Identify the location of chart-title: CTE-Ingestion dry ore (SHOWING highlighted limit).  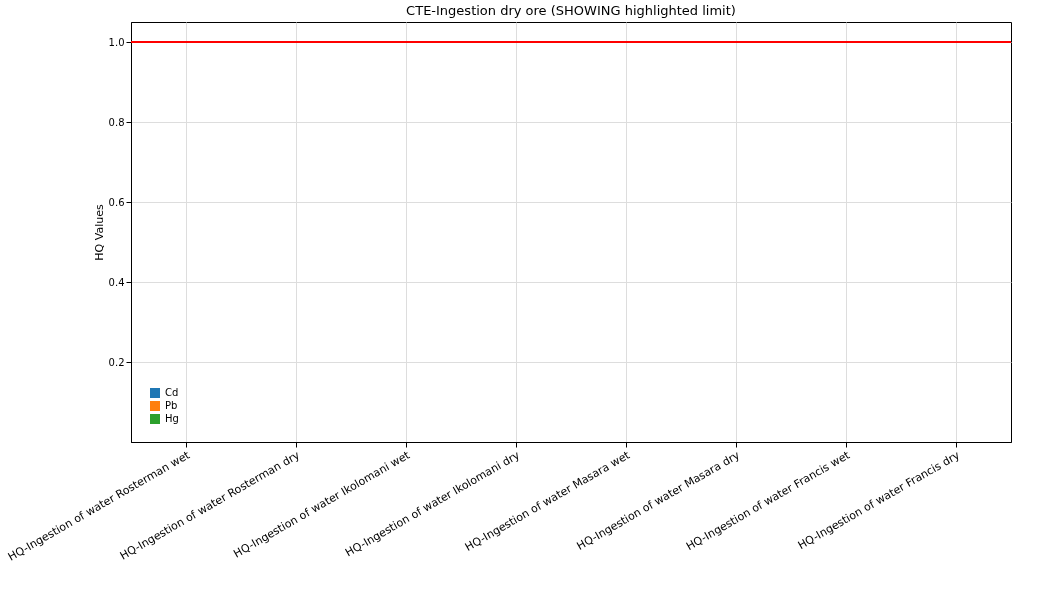
(571, 10).